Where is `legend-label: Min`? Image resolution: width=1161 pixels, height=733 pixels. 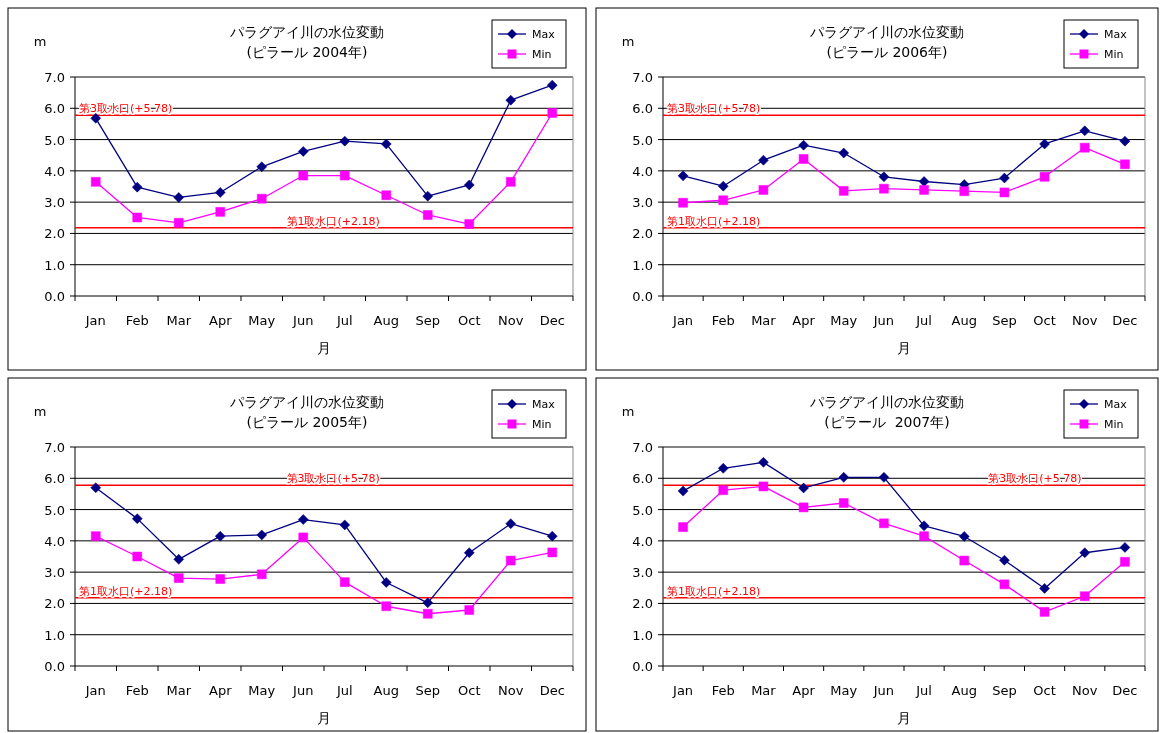 legend-label: Min is located at coordinates (542, 424).